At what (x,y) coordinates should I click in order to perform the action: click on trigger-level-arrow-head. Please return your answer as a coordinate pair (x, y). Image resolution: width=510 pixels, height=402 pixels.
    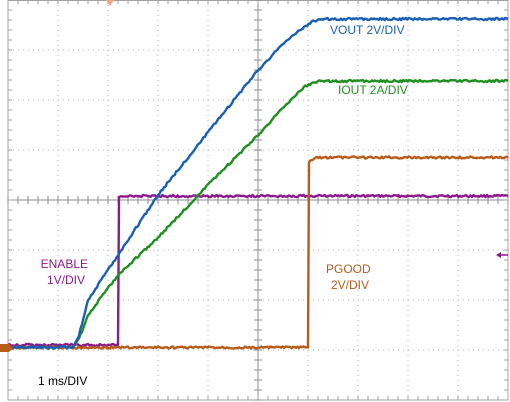
    Looking at the image, I should click on (498, 255).